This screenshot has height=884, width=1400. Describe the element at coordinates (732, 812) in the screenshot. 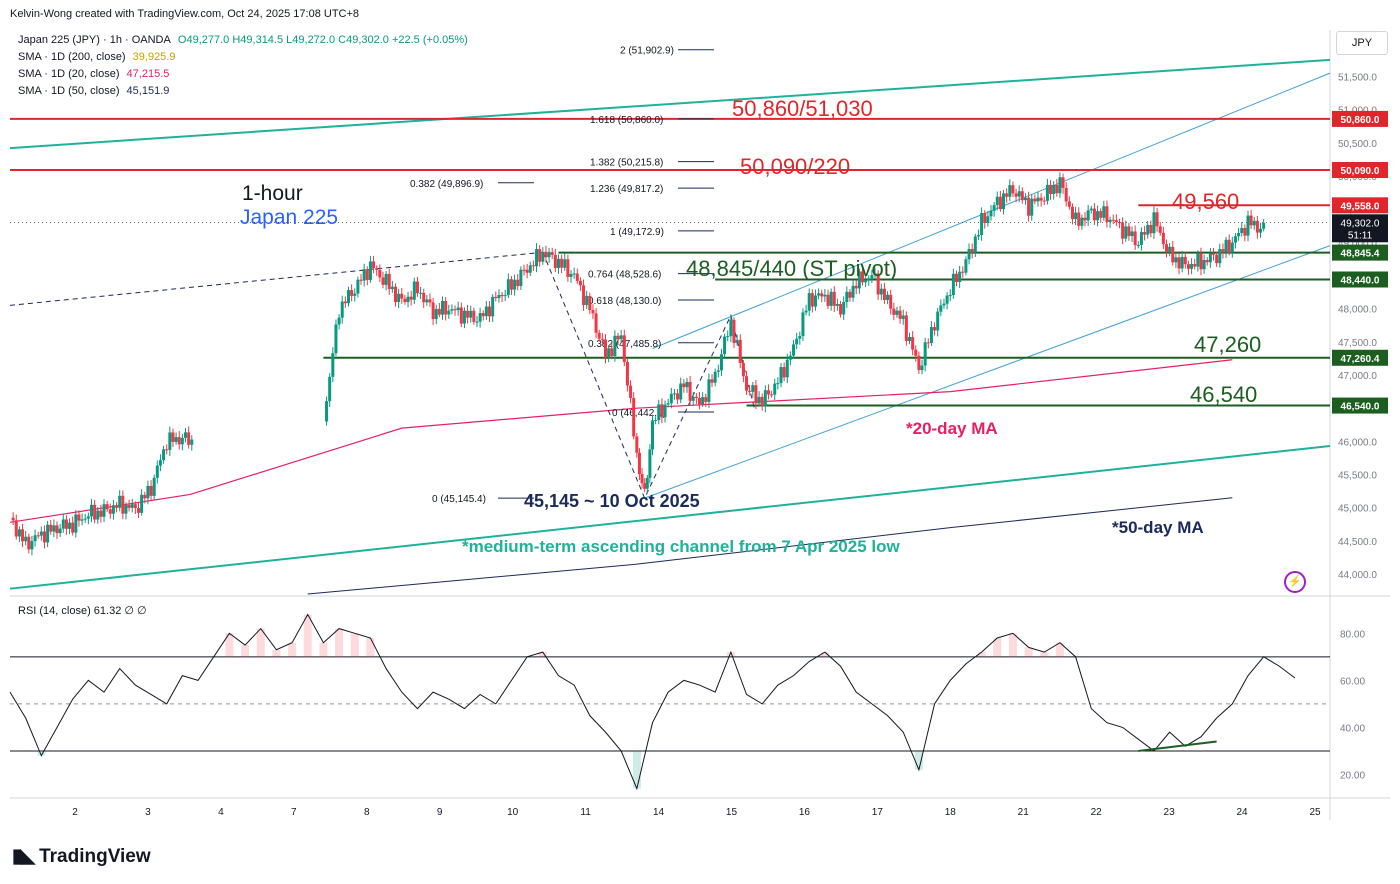

I see `date-tick-label: 15` at that location.